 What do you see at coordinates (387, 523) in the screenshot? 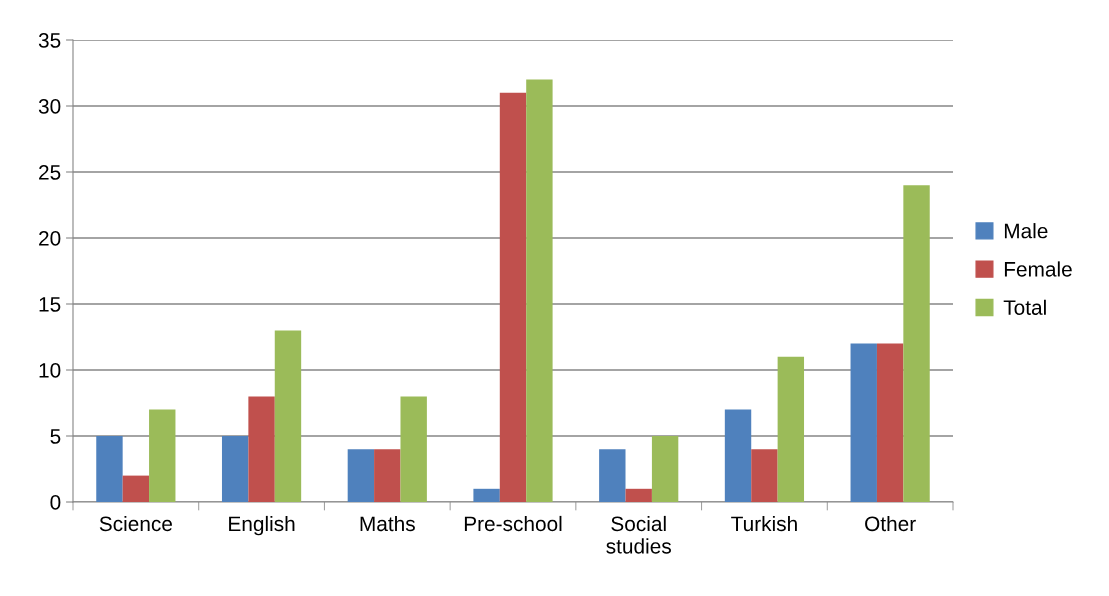
I see `x-tick-label: Maths` at bounding box center [387, 523].